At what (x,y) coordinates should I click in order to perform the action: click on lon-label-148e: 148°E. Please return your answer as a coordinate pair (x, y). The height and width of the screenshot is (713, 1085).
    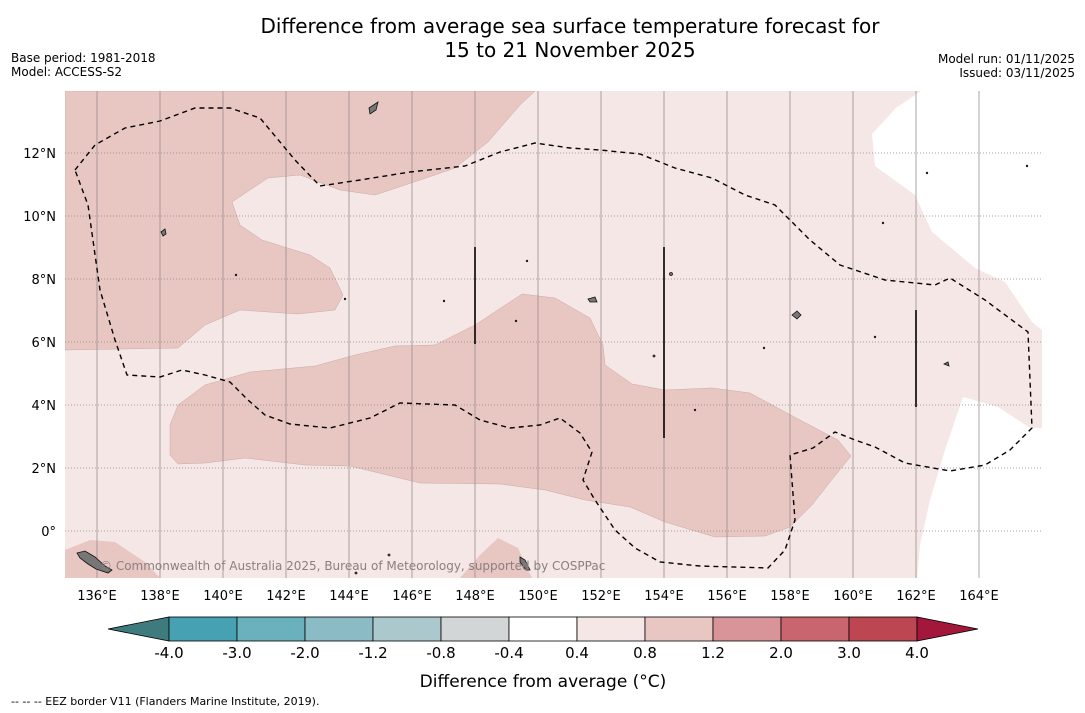
    Looking at the image, I should click on (475, 596).